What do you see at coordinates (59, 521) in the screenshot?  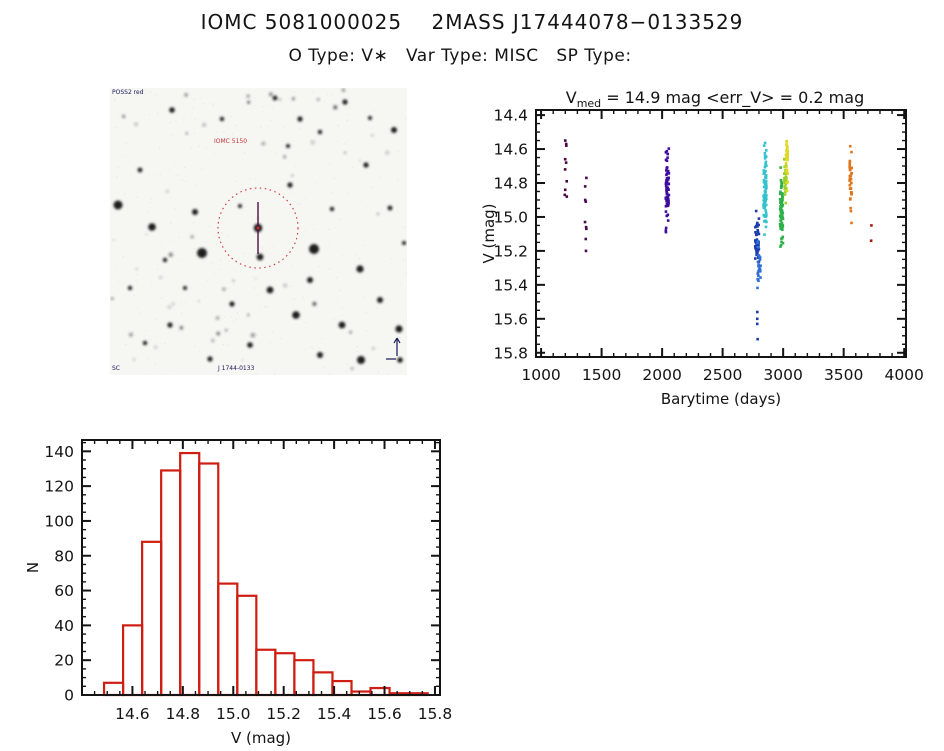 I see `y-tick-label: 100` at bounding box center [59, 521].